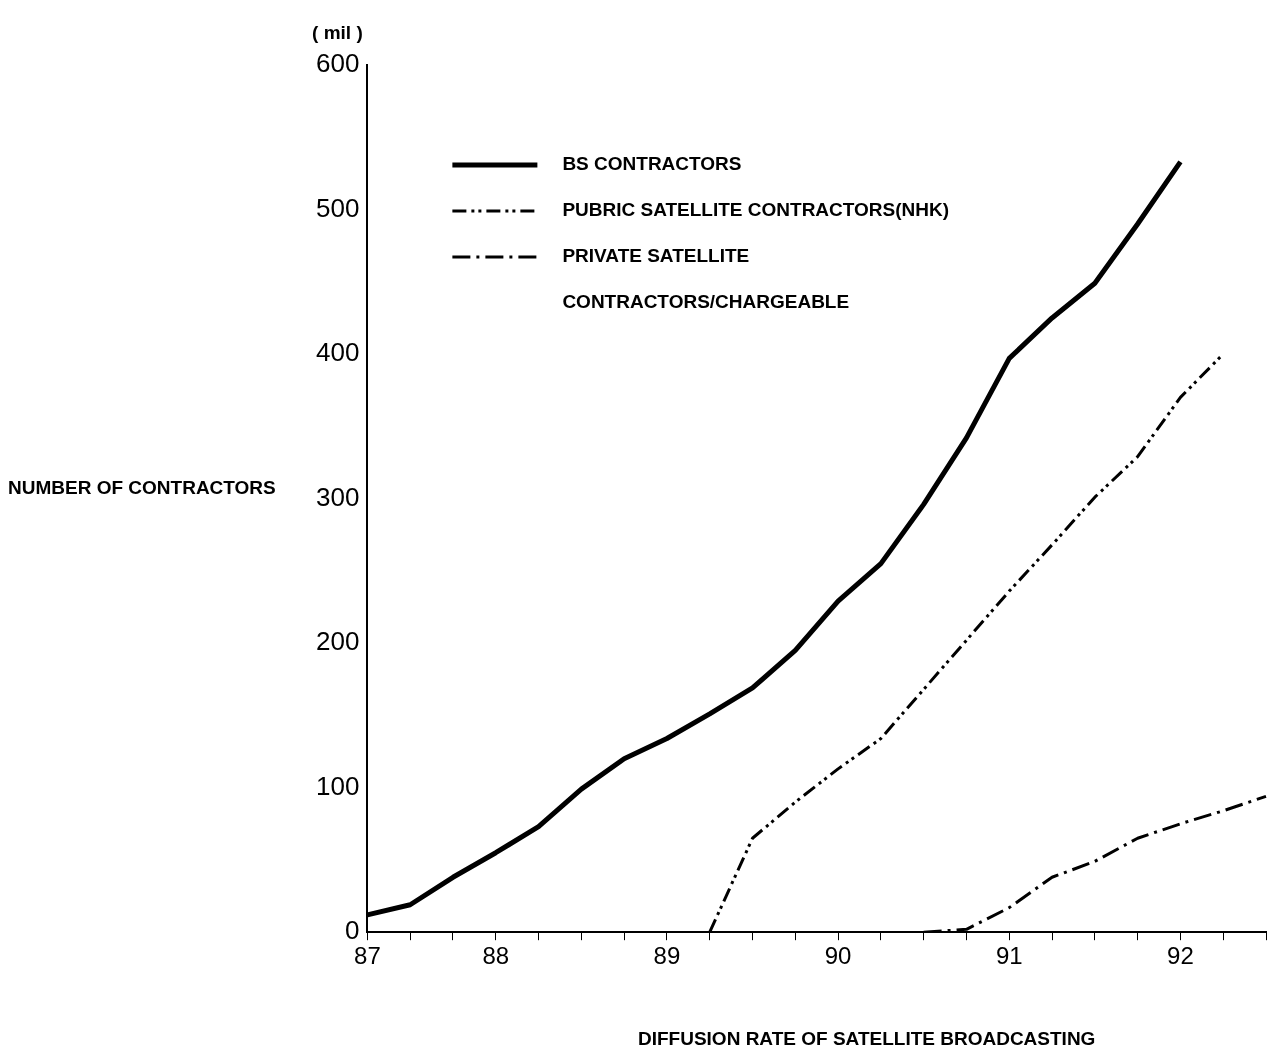 The width and height of the screenshot is (1278, 1061). What do you see at coordinates (337, 641) in the screenshot?
I see `y-tick-label: 200` at bounding box center [337, 641].